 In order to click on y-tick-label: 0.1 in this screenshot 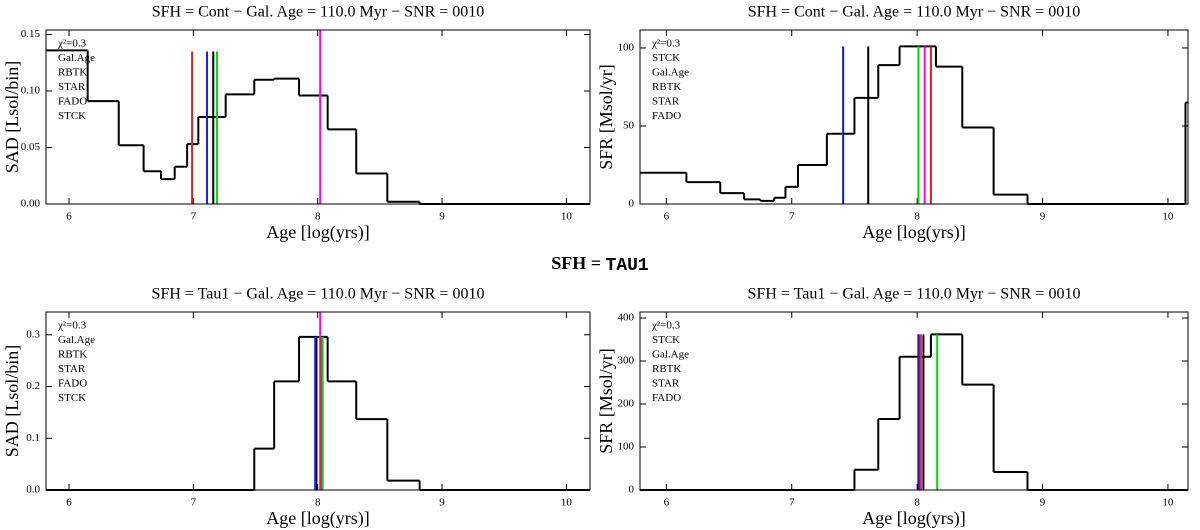, I will do `click(33, 438)`.